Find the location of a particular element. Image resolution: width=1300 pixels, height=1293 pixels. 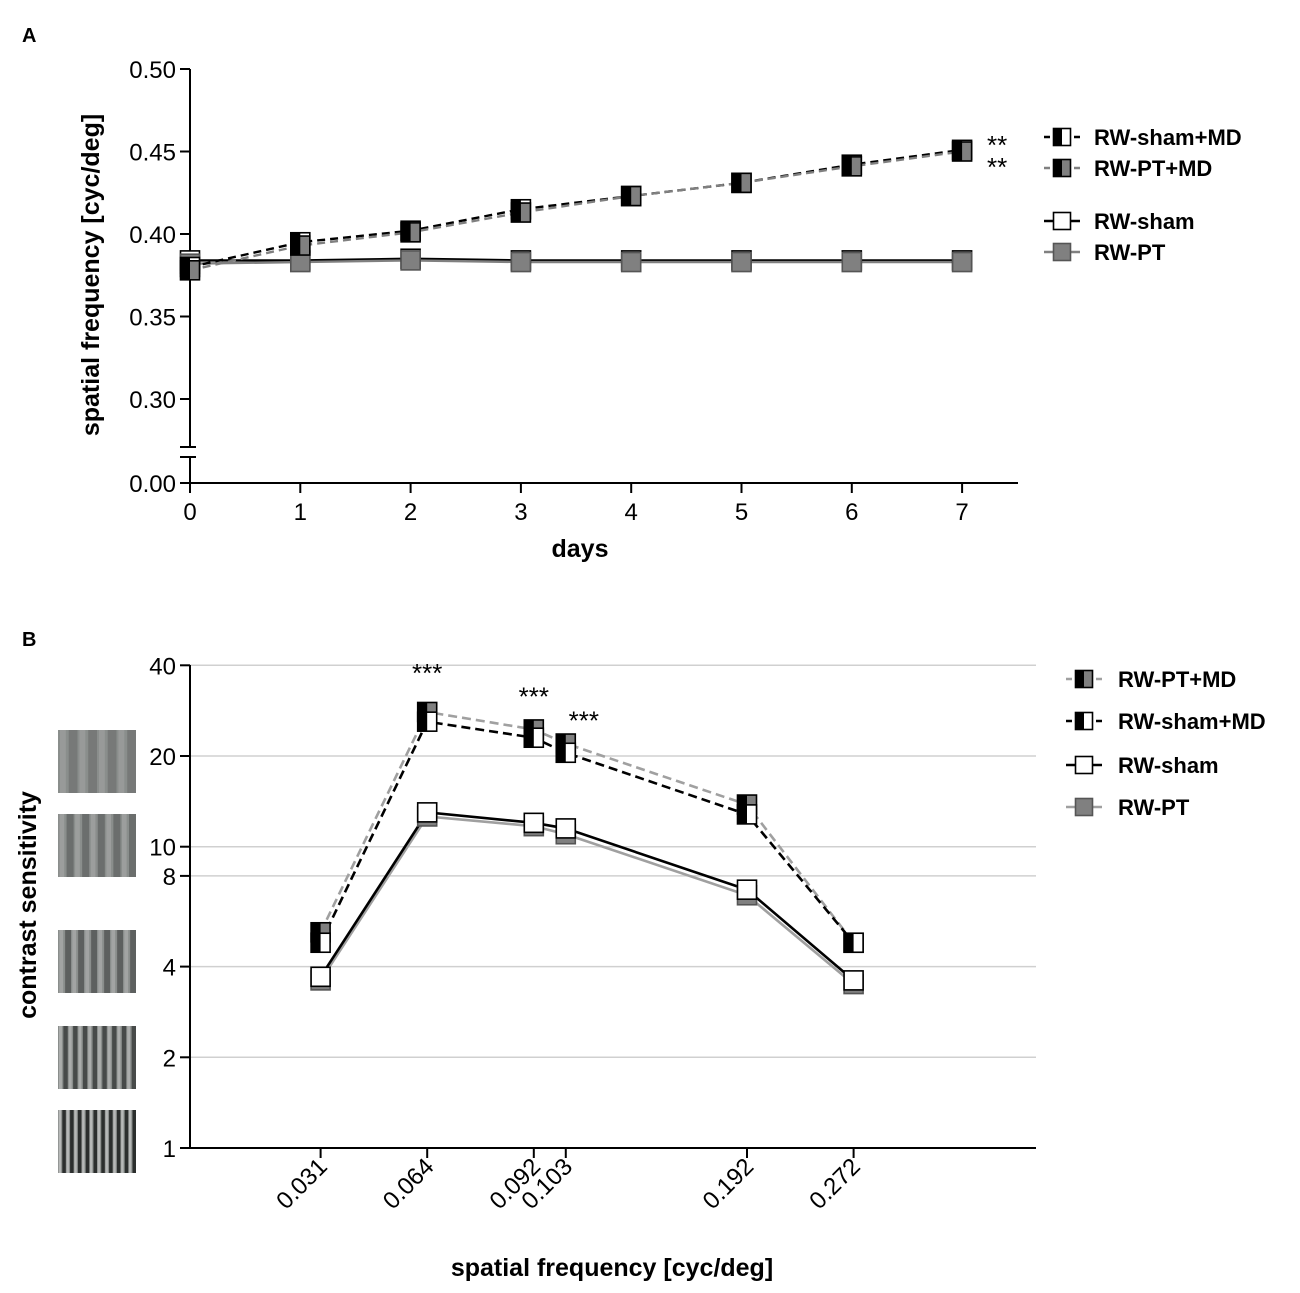

chart-a-lines is located at coordinates (576, 210).